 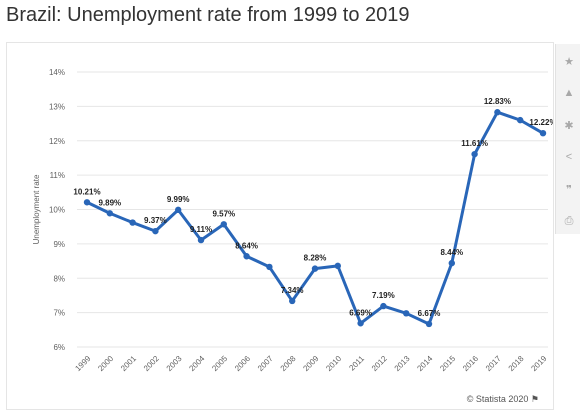 I want to click on y-tick-label: 8%, so click(x=59, y=278).